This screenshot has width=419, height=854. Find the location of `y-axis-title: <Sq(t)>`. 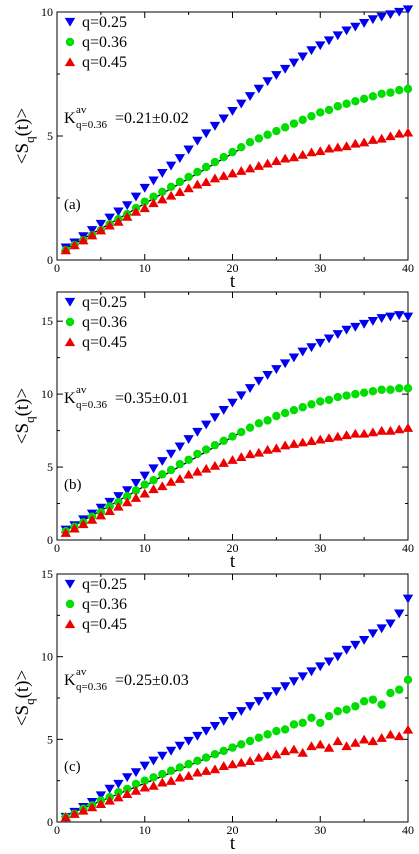

y-axis-title: <Sq(t)> is located at coordinates (24, 136).